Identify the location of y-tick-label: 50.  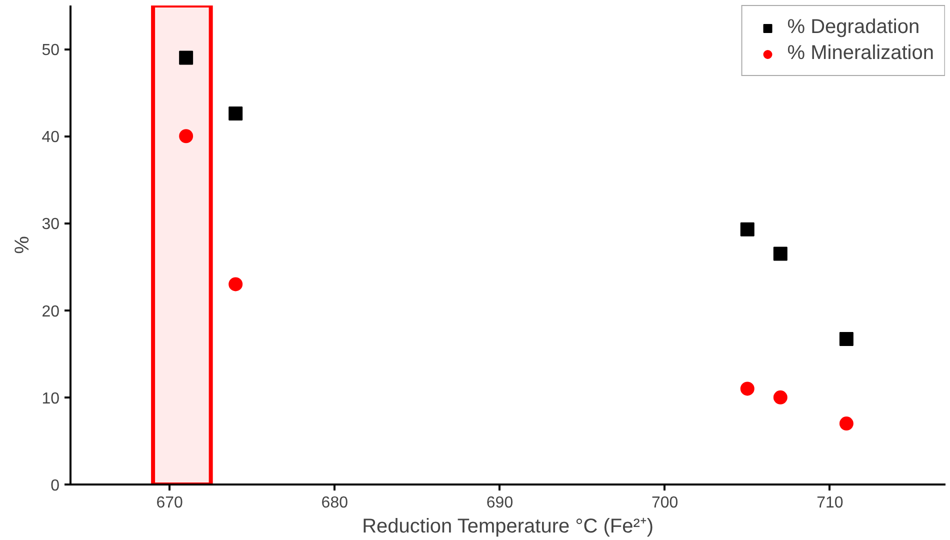
(51, 51).